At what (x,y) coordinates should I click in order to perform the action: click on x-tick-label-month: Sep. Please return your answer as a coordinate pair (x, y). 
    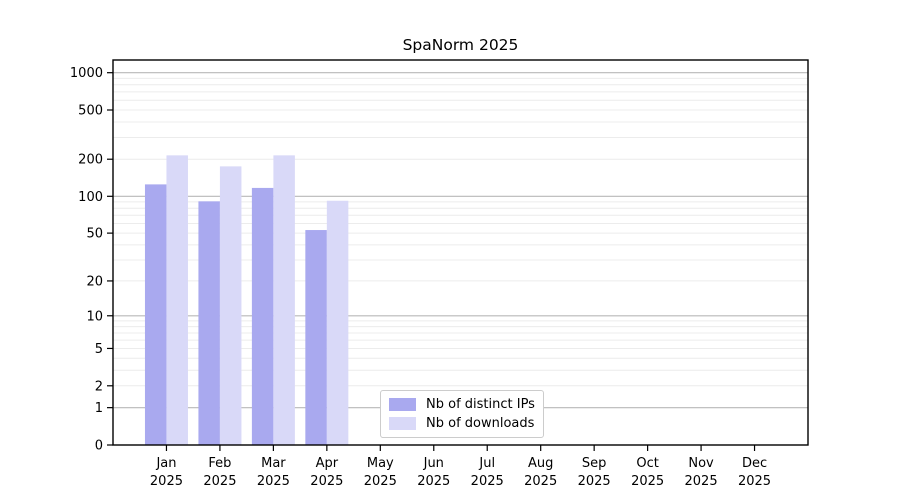
    Looking at the image, I should click on (594, 463).